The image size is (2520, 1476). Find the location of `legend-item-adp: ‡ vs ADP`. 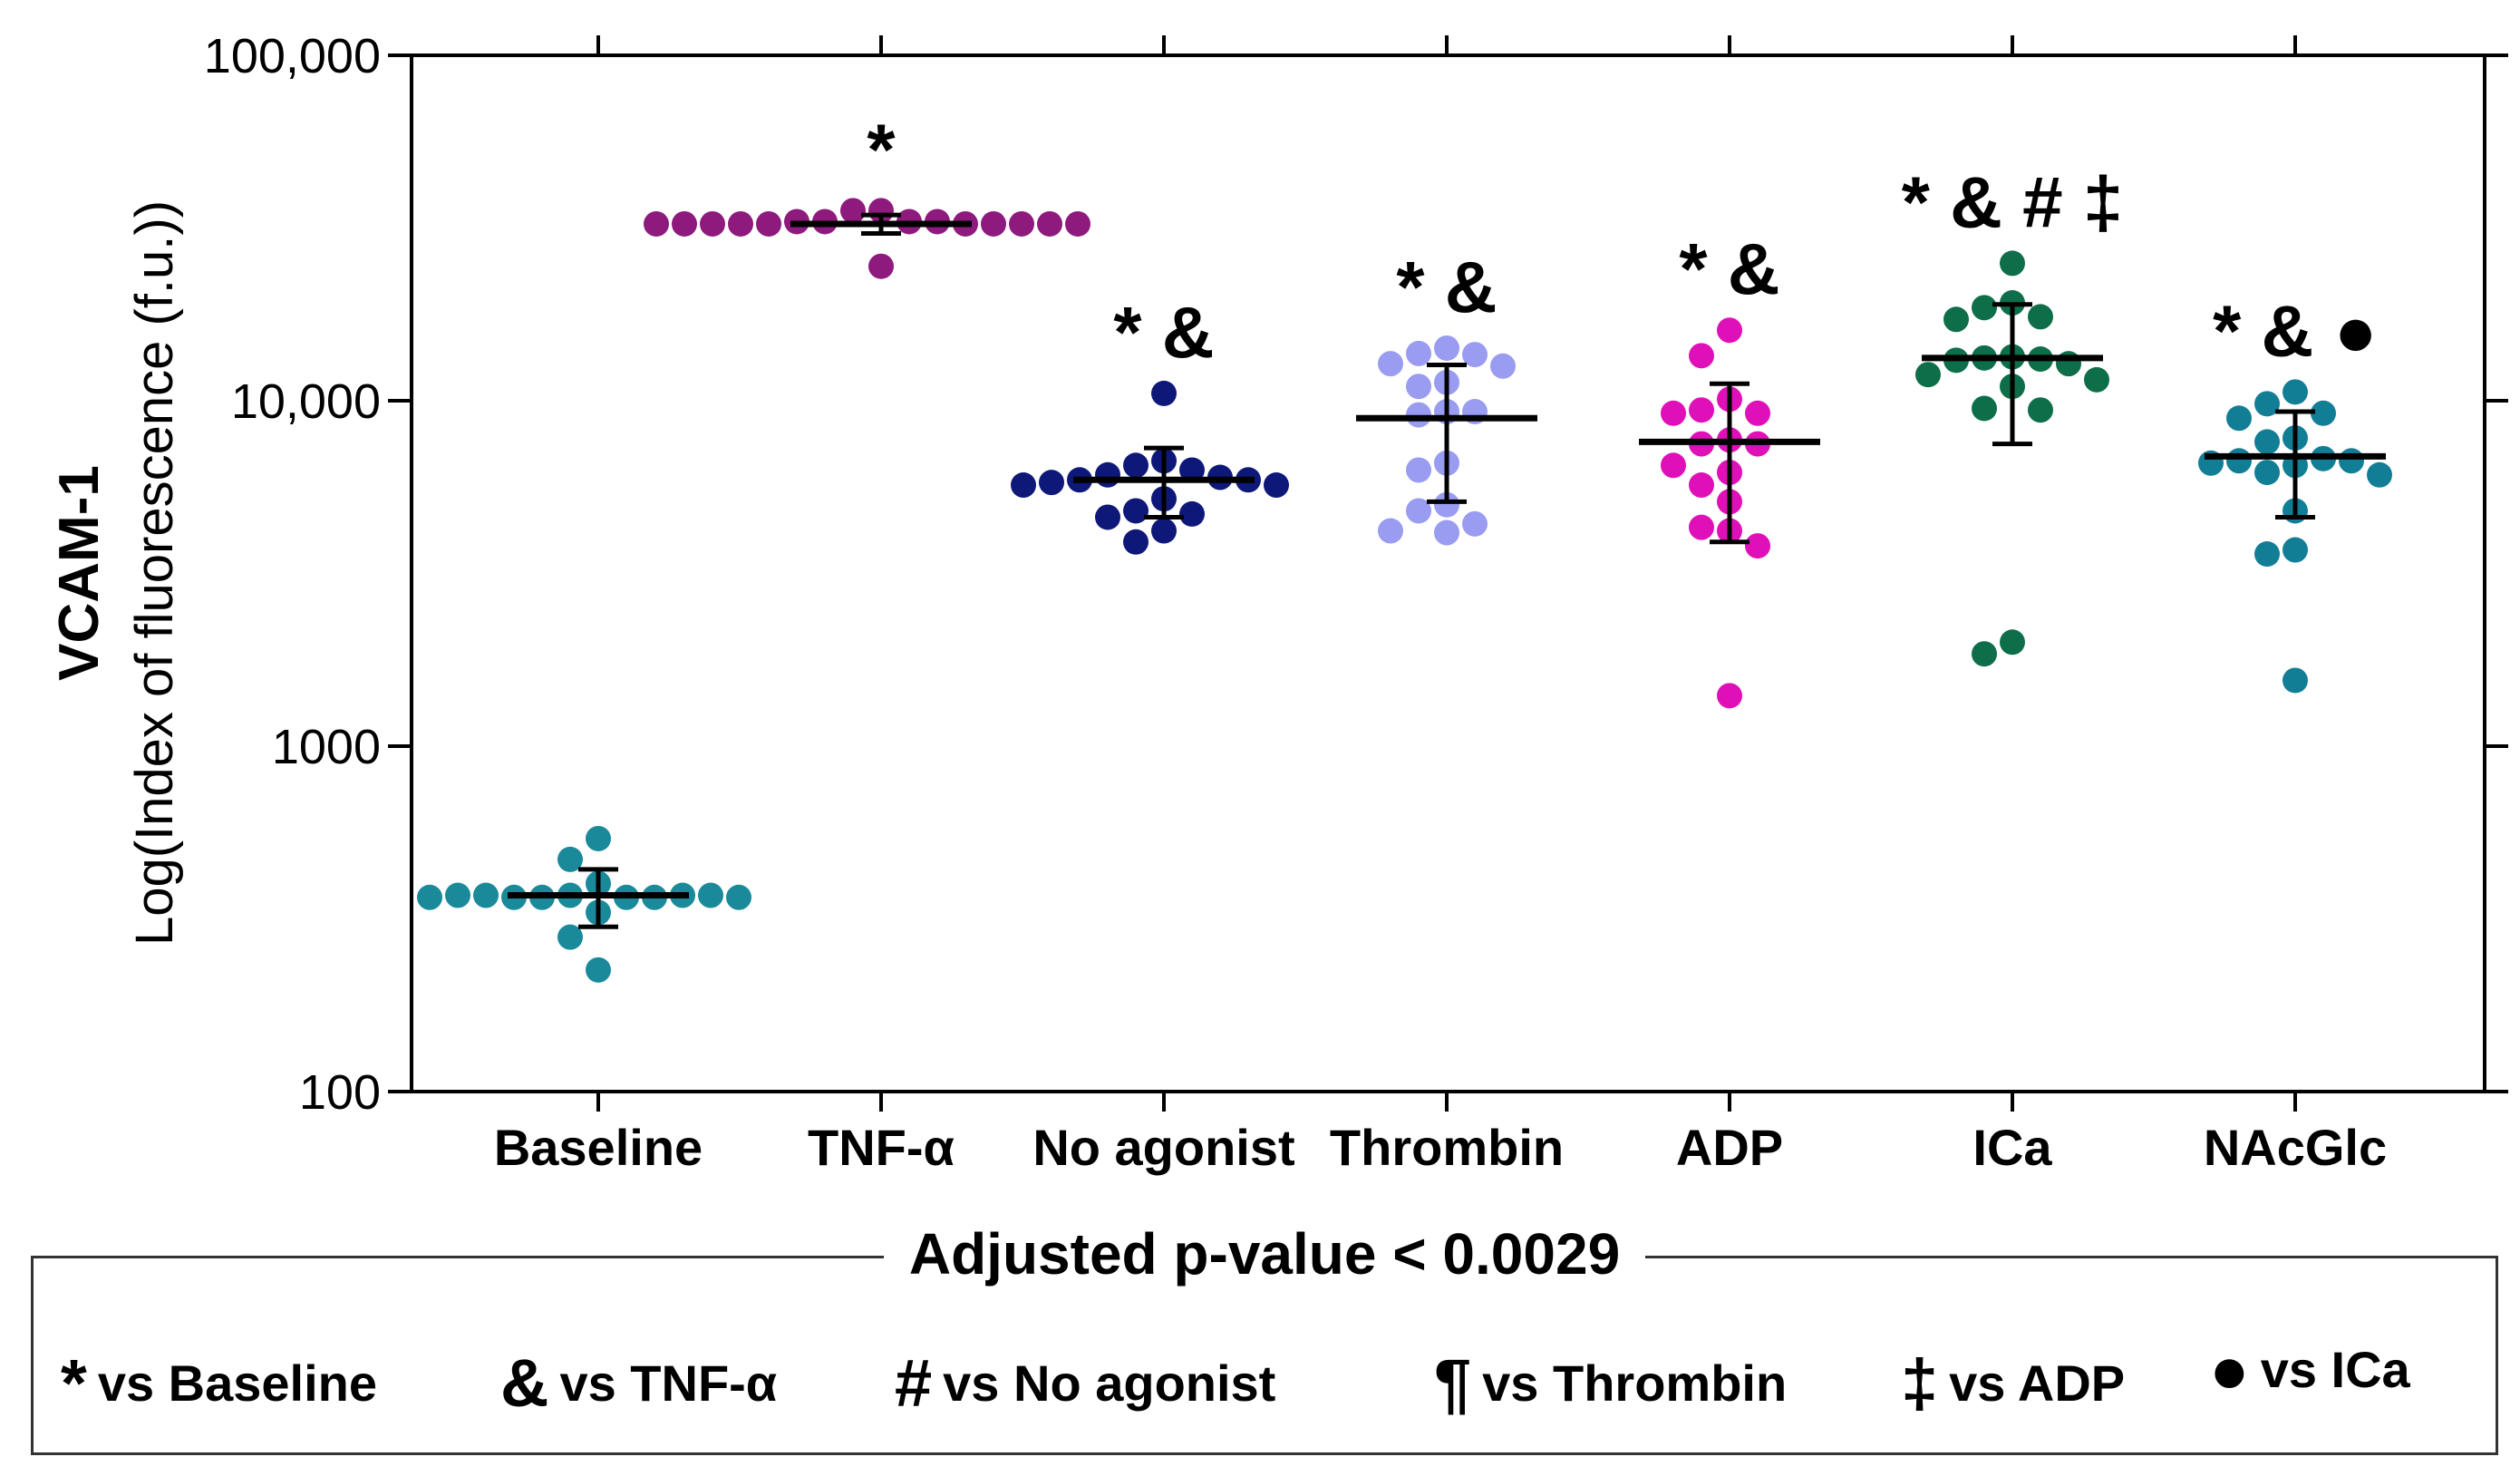

legend-item-adp: ‡ vs ADP is located at coordinates (2013, 1383).